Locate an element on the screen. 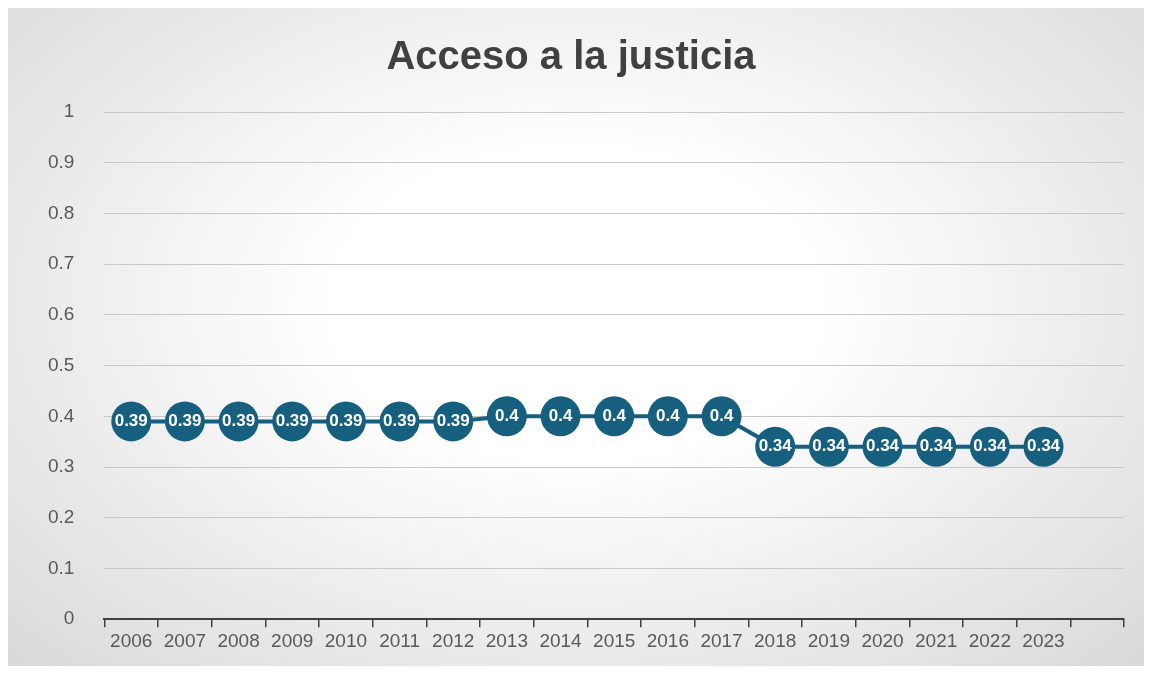  x-tick-label: 2021 is located at coordinates (936, 640).